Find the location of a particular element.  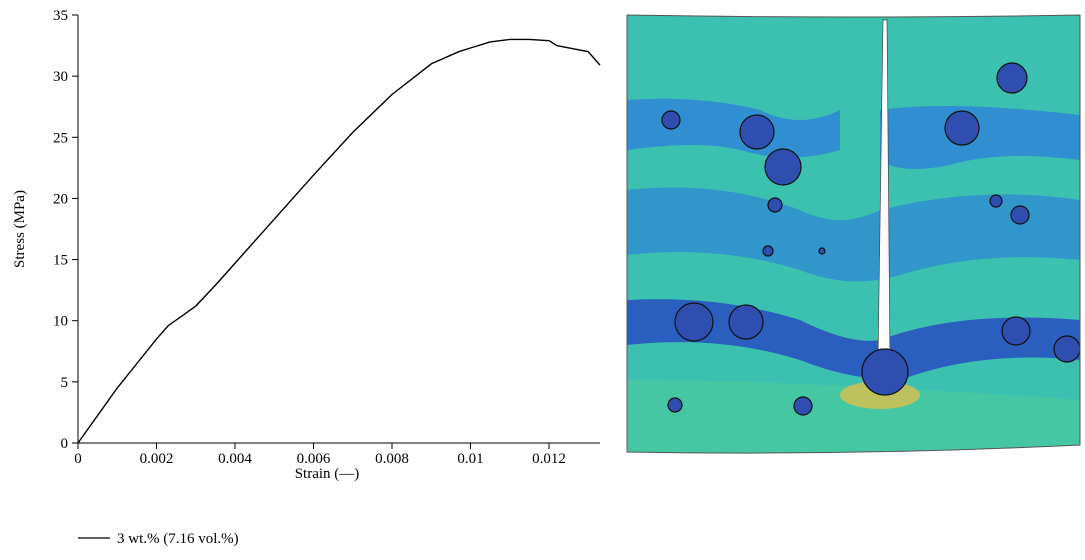

y-tick-label: 10 is located at coordinates (60, 322).